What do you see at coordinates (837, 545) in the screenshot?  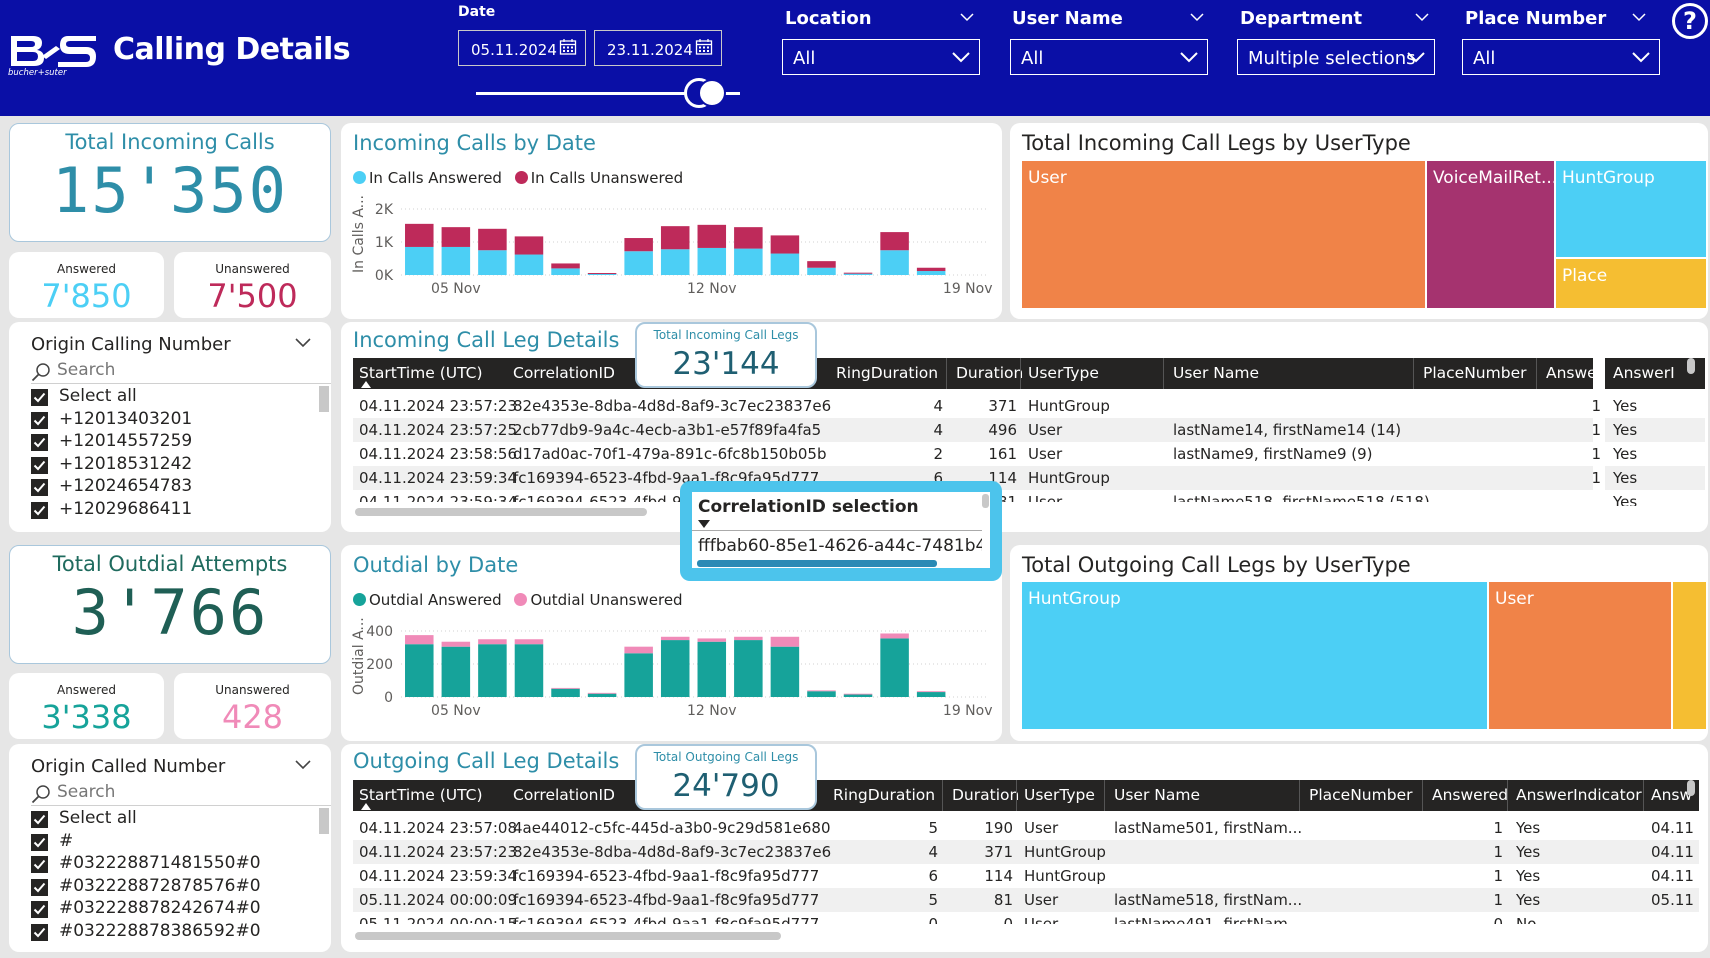 I see `correlation-id-value: fffbab60-85e1-4626-a44c-7481b4c1` at bounding box center [837, 545].